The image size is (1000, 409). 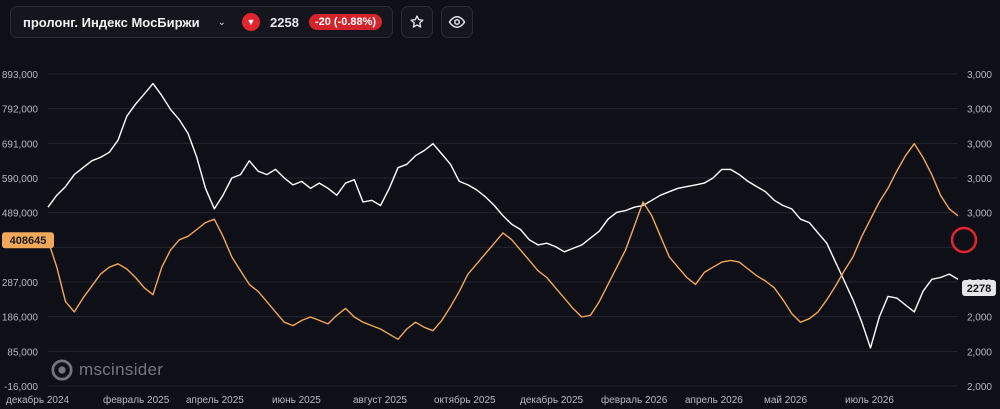 What do you see at coordinates (465, 400) in the screenshot?
I see `x-tick-label: октябрь 2025` at bounding box center [465, 400].